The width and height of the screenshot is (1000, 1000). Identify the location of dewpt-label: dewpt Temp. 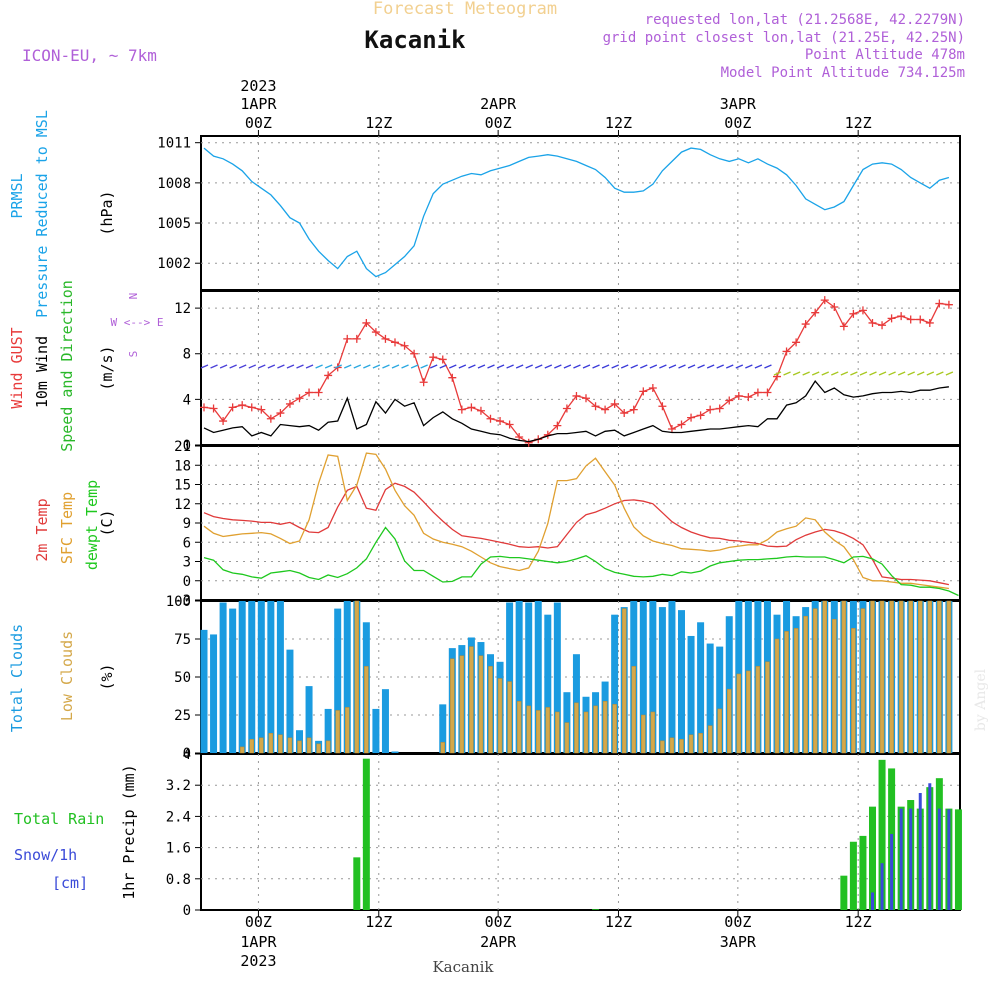
(92, 525).